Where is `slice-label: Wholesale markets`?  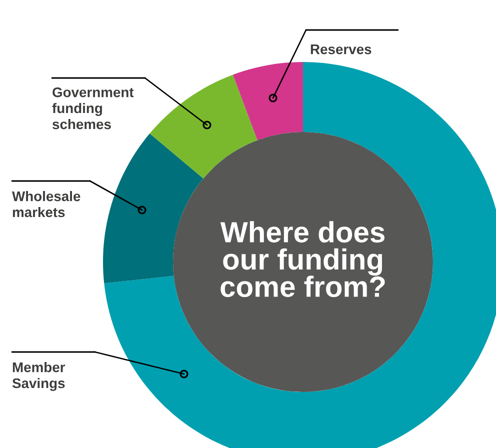
slice-label: Wholesale markets is located at coordinates (46, 204).